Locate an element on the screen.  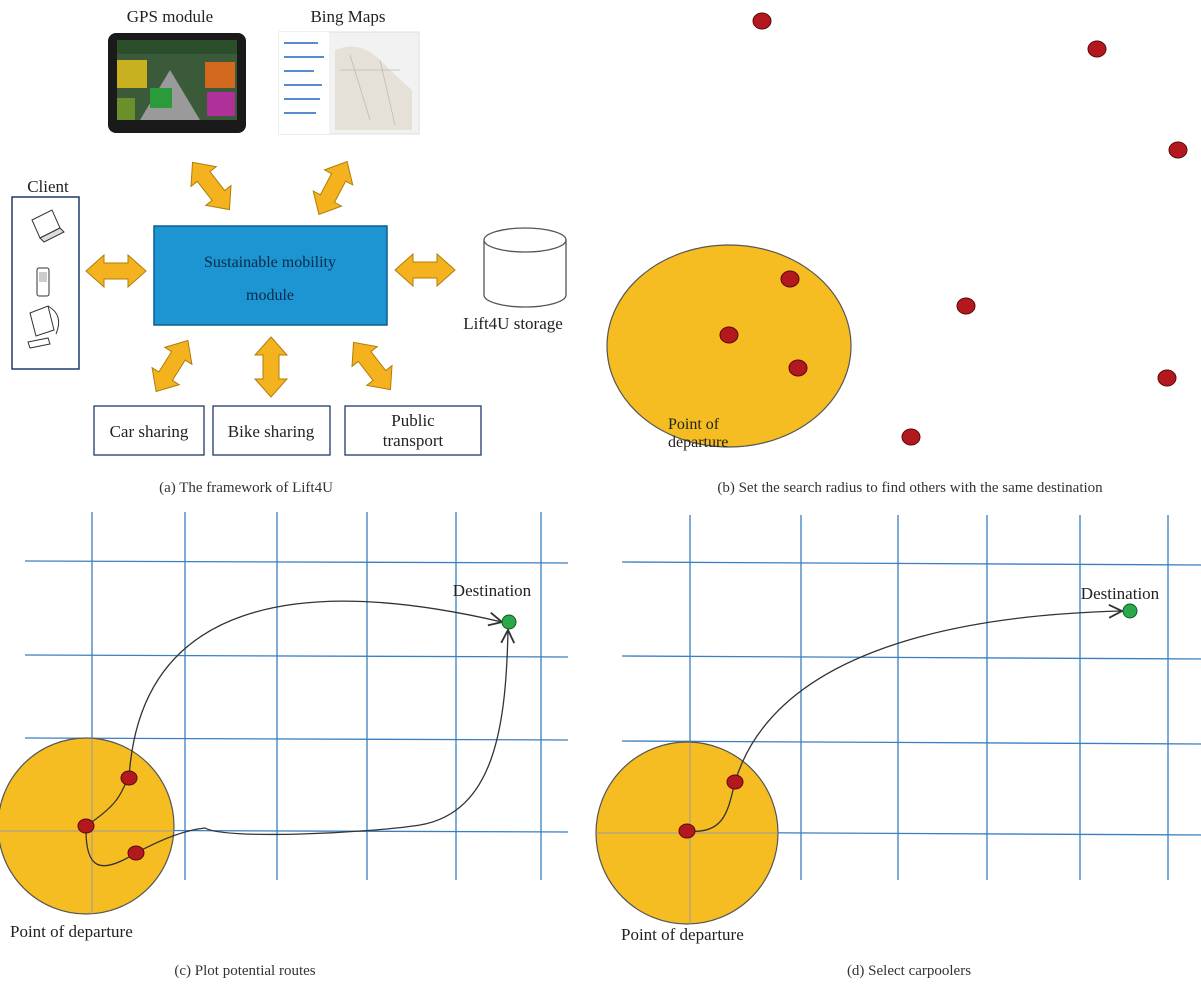
core-module-line1: Sustainable mobility is located at coordinates (270, 262).